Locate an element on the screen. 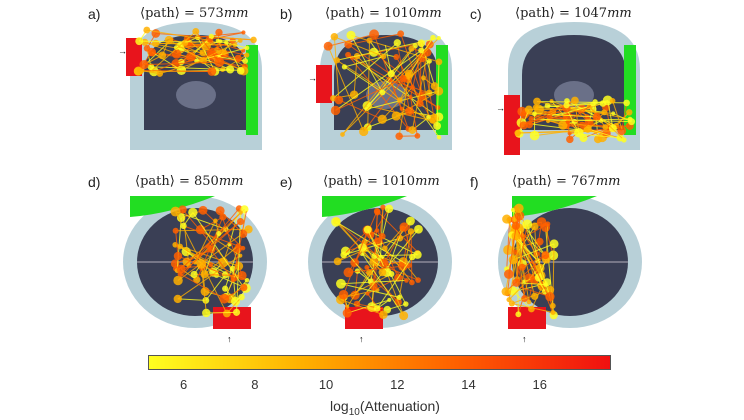 This screenshot has width=744, height=420. path-length-title: ⟨path⟩ = 767mm is located at coordinates (566, 181).